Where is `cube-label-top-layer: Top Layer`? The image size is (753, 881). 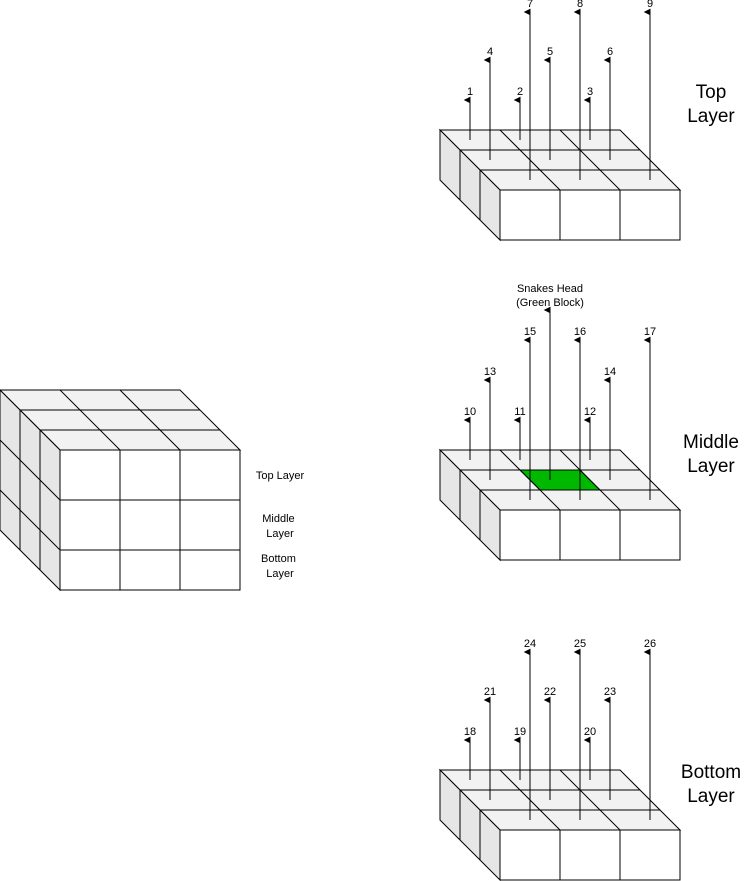 cube-label-top-layer: Top Layer is located at coordinates (280, 476).